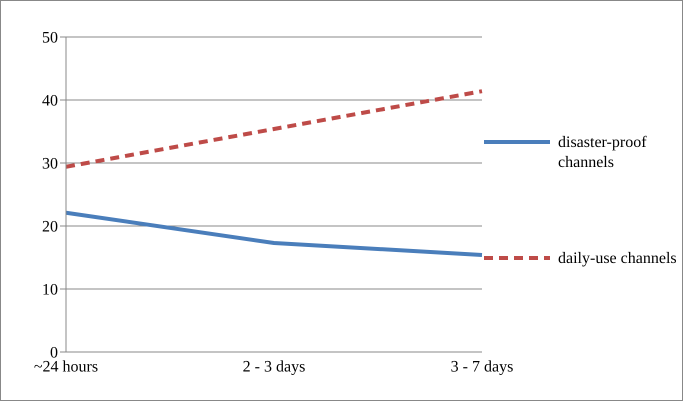  I want to click on y-tick-label: 30, so click(50, 164).